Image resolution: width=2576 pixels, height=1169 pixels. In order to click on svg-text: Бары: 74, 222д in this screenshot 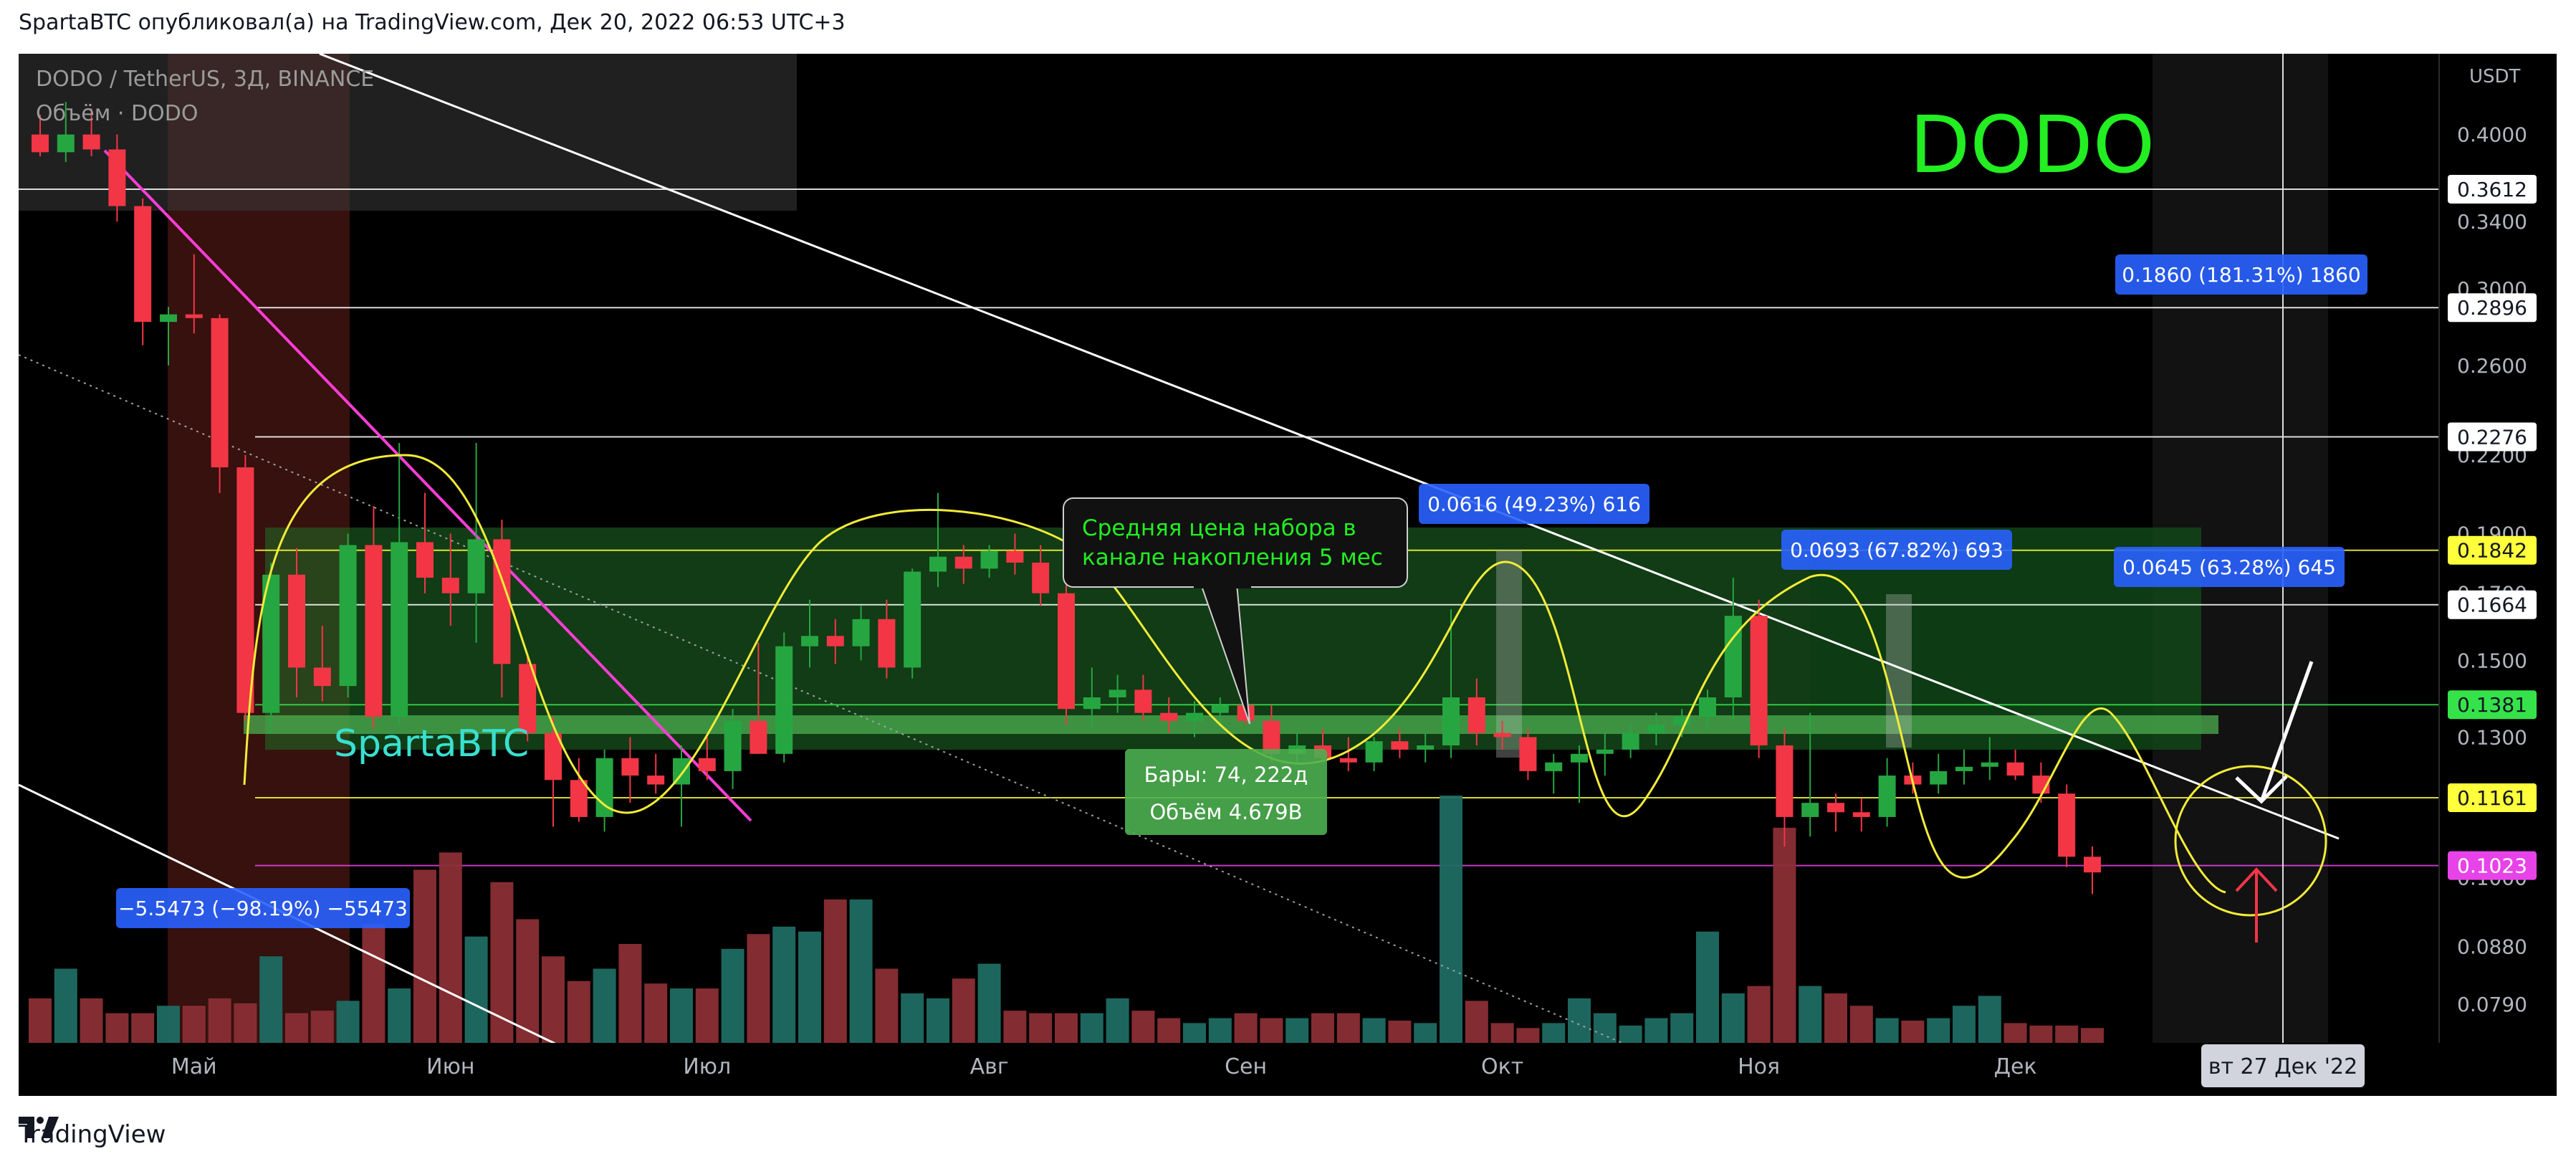, I will do `click(1226, 775)`.